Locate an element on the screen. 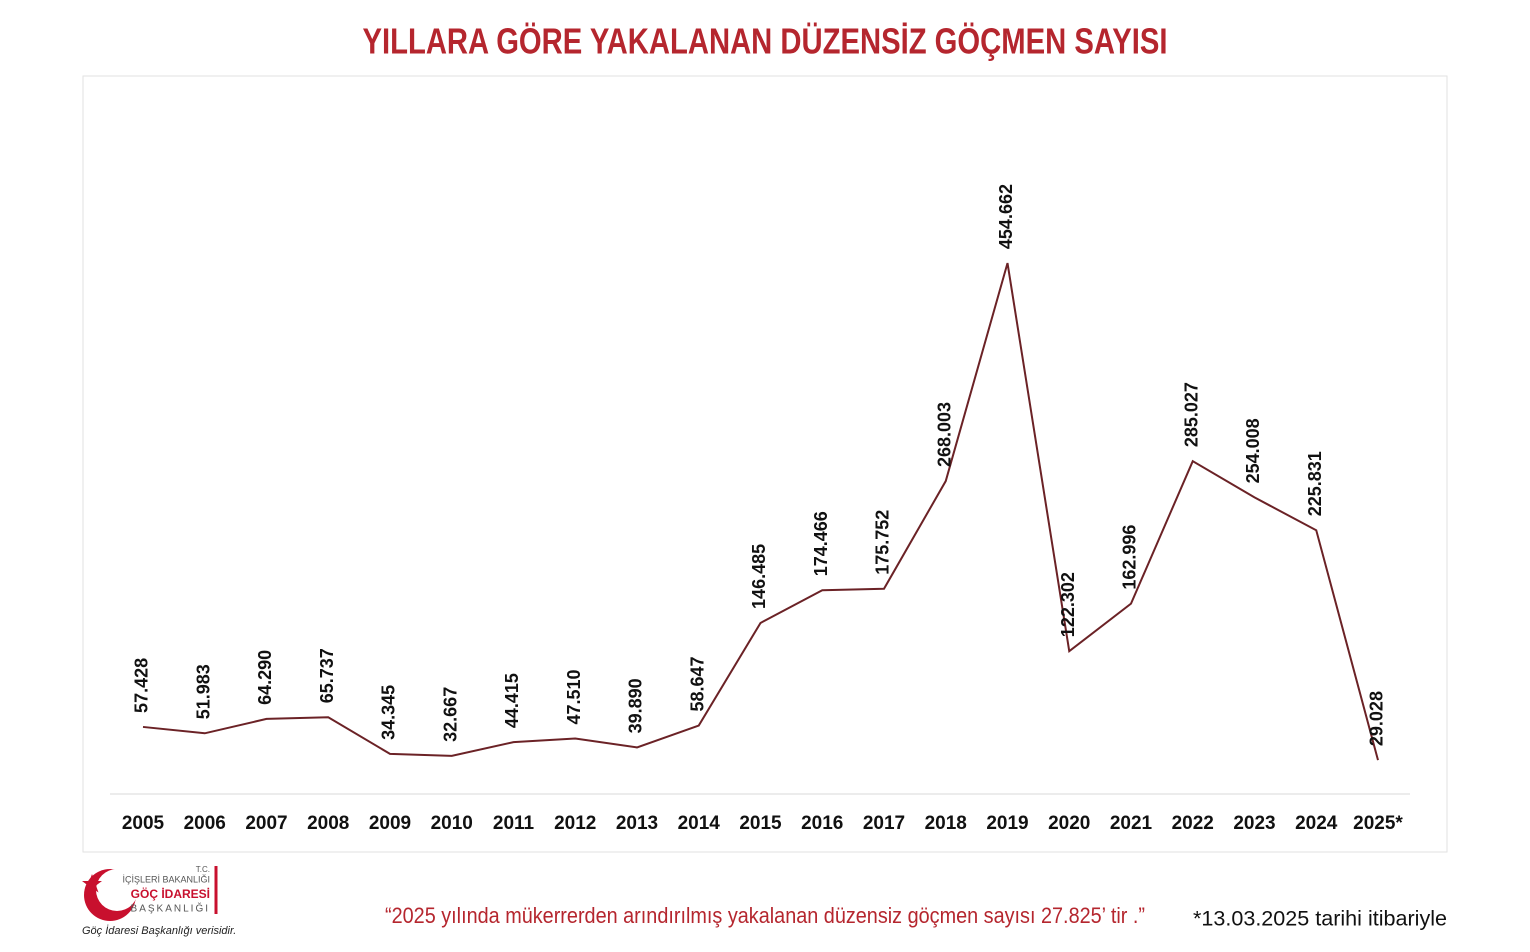 This screenshot has width=1530, height=952. x-tick-label: 2024 is located at coordinates (1316, 823).